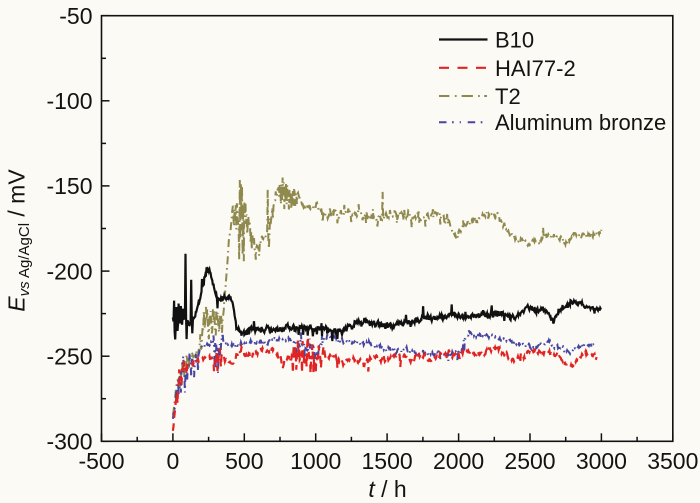 The width and height of the screenshot is (700, 503). What do you see at coordinates (672, 461) in the screenshot?
I see `svg-text: 3500` at bounding box center [672, 461].